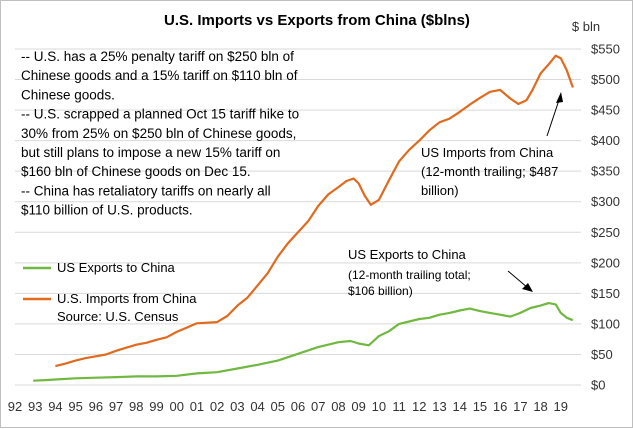  I want to click on x-tick-label: 04, so click(257, 406).